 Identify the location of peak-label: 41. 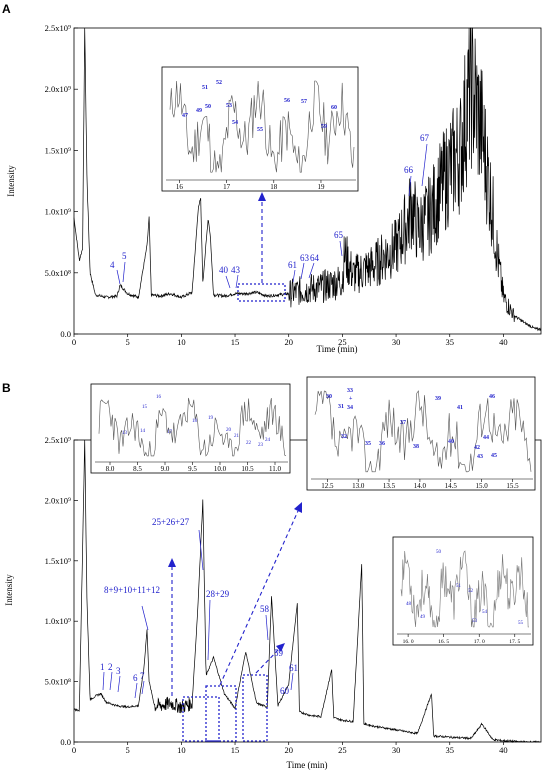
(460, 408).